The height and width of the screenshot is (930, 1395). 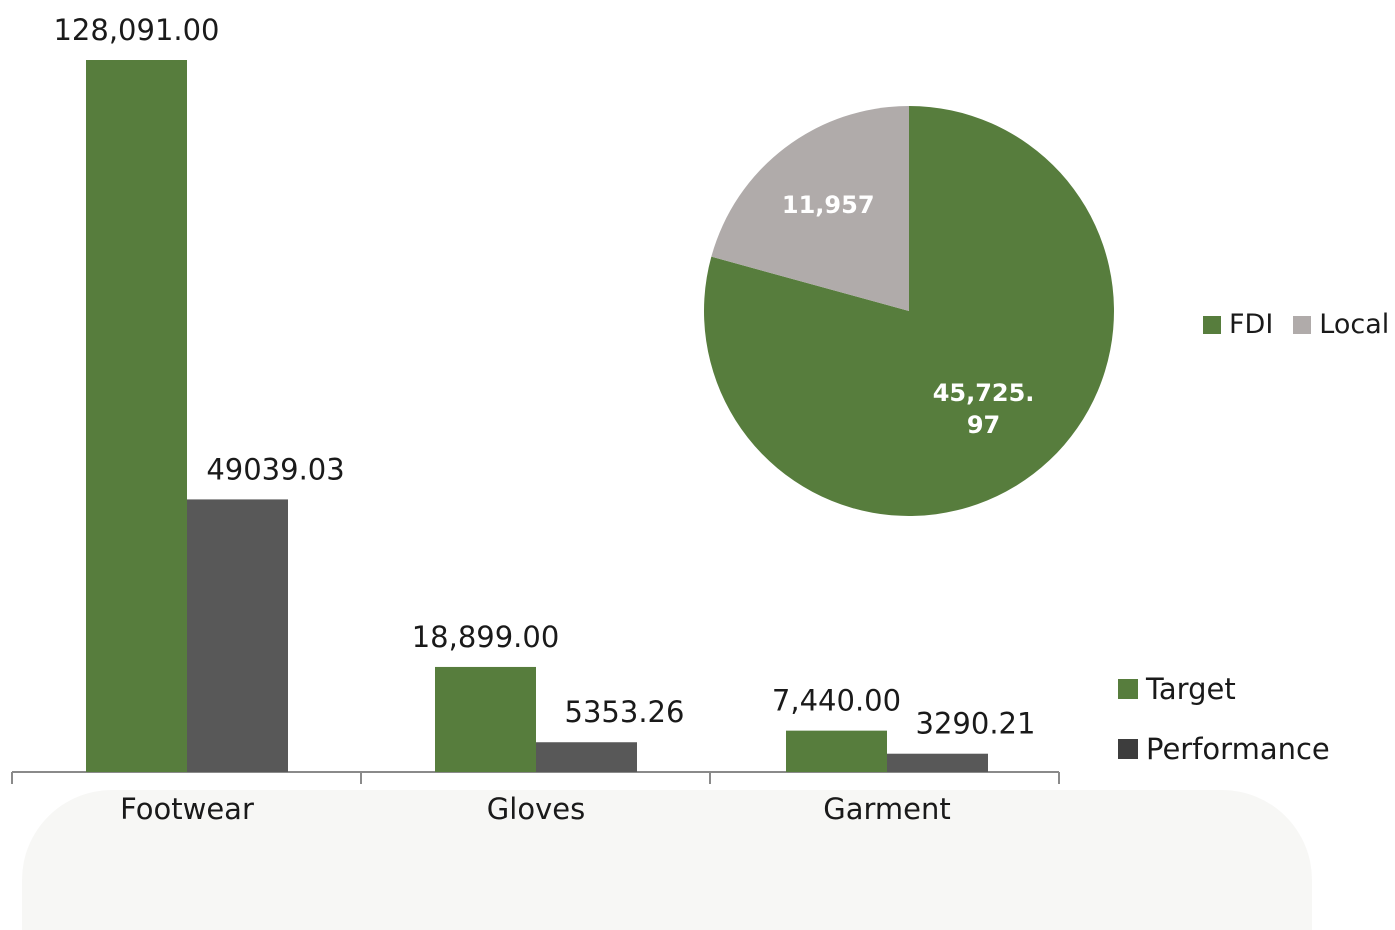 I want to click on legend-item-local: Local, so click(x=1341, y=324).